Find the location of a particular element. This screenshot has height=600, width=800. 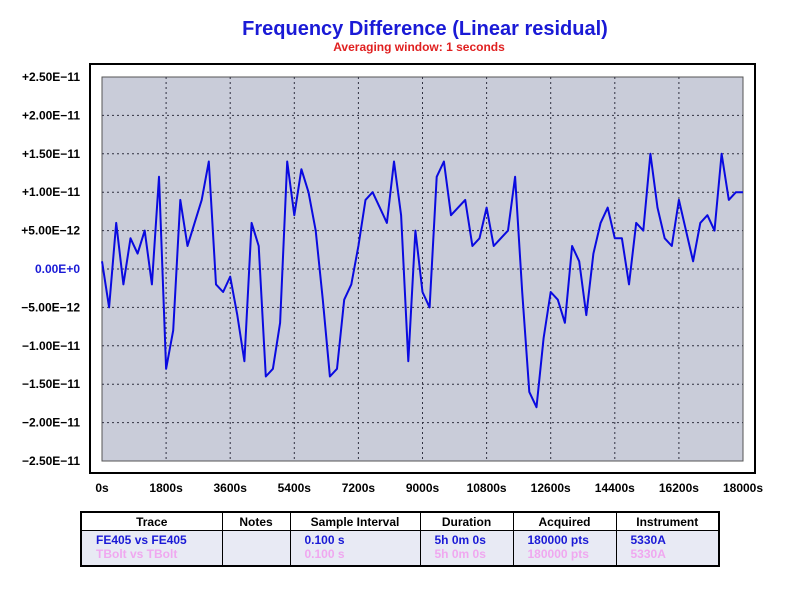

instrument-1: 5330A is located at coordinates (648, 540).